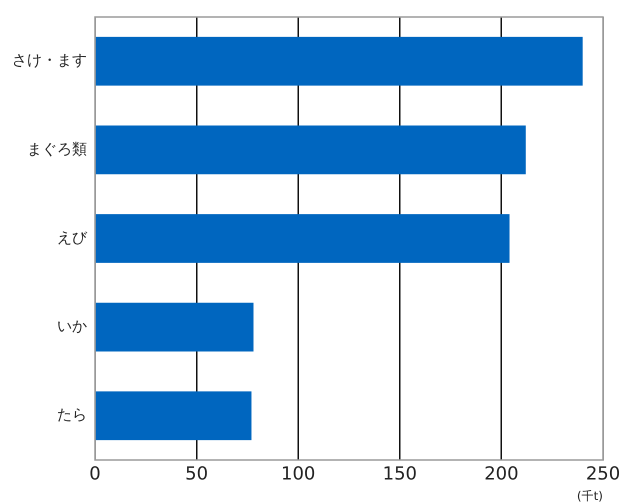 The image size is (633, 504). Describe the element at coordinates (72, 237) in the screenshot. I see `y-tick-label: えび` at that location.